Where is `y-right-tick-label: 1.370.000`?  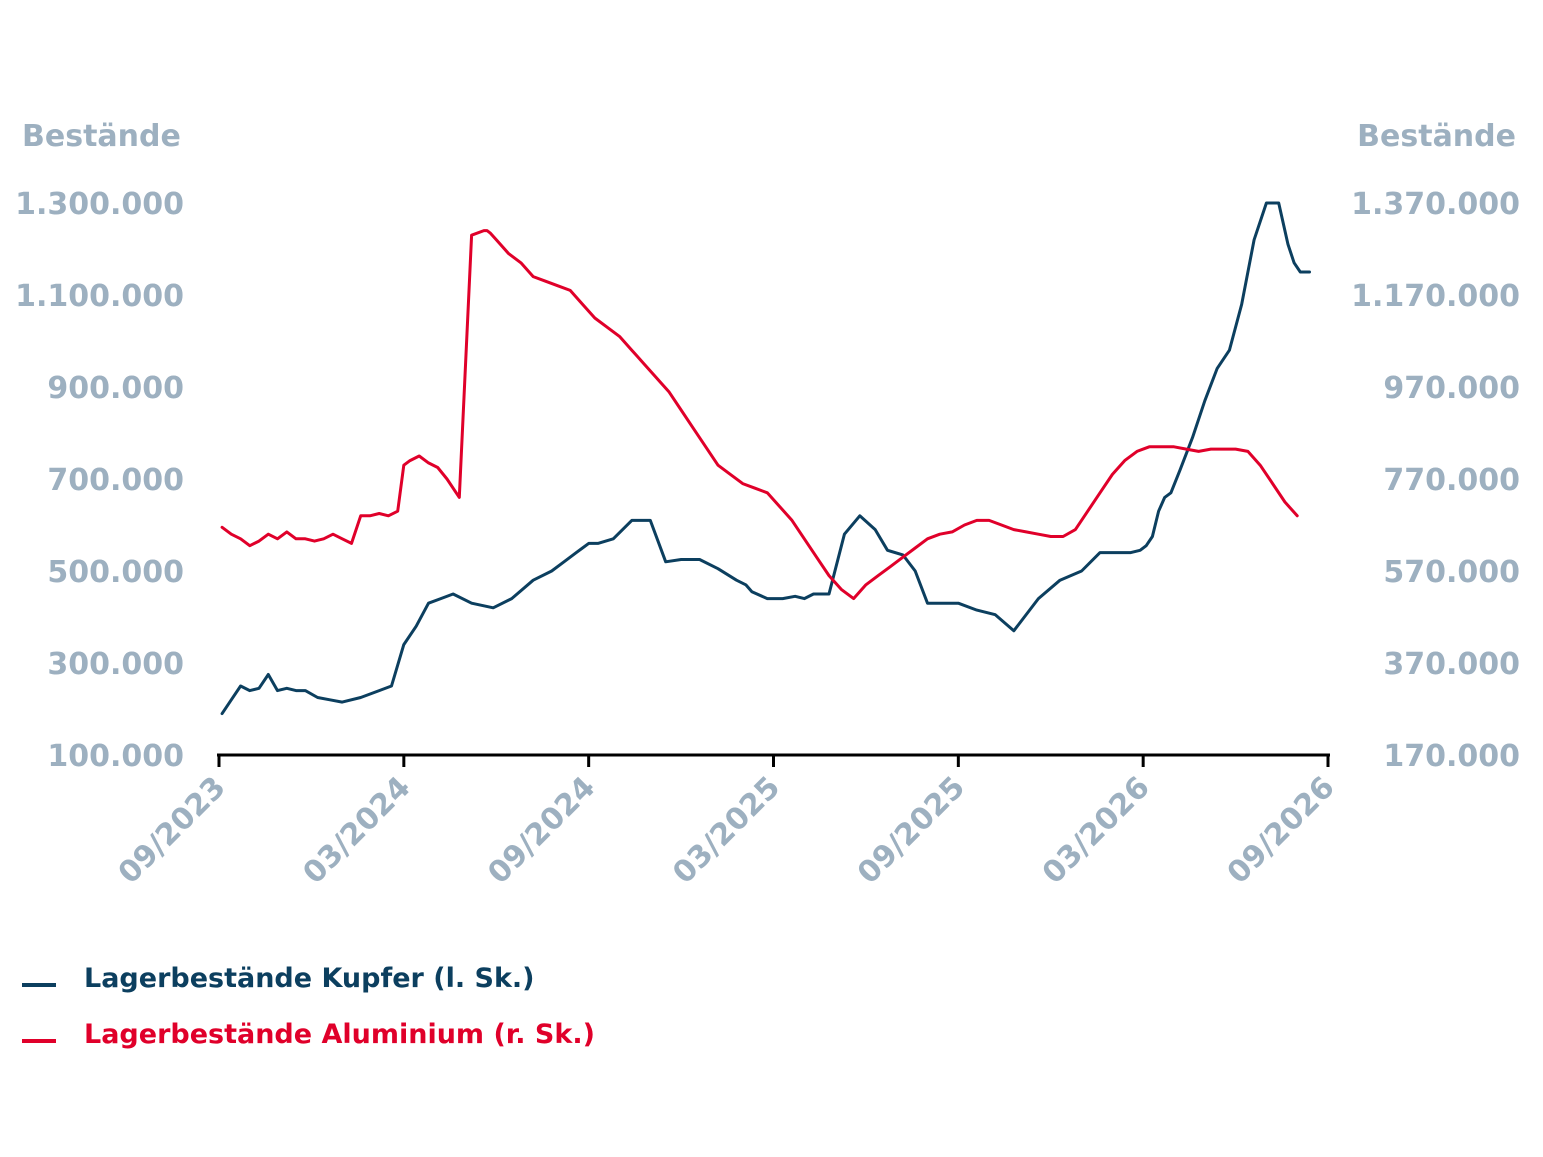 y-right-tick-label: 1.370.000 is located at coordinates (1435, 204).